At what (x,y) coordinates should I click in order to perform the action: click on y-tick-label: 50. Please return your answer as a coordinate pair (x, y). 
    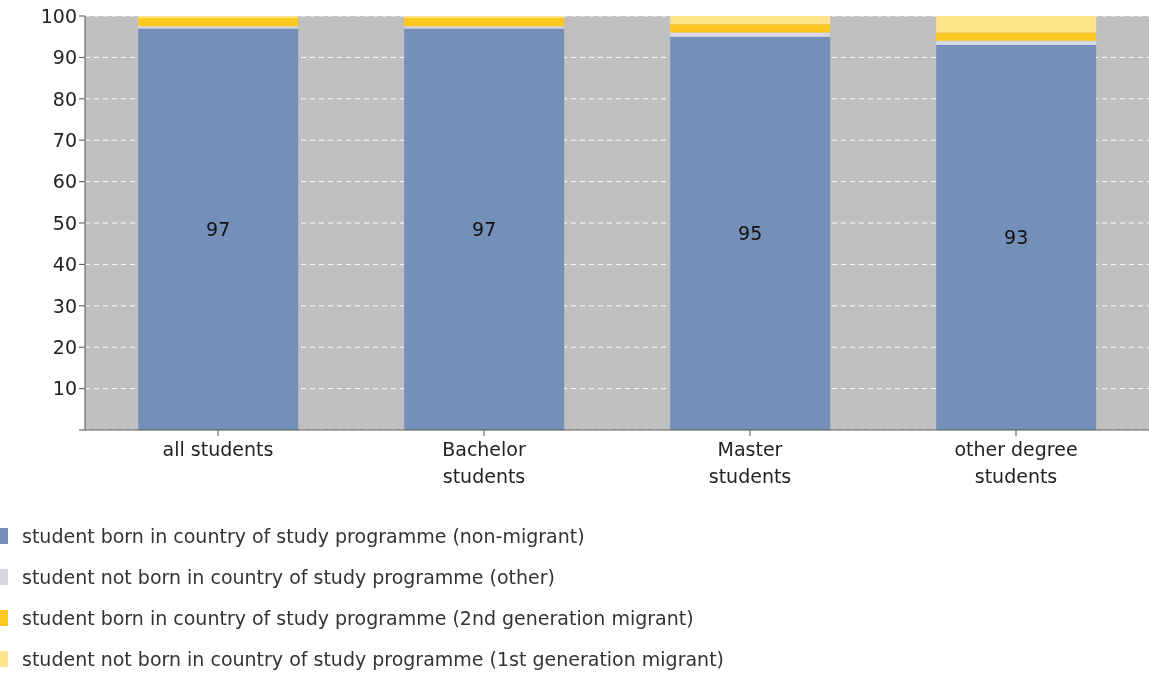
    Looking at the image, I should click on (64, 222).